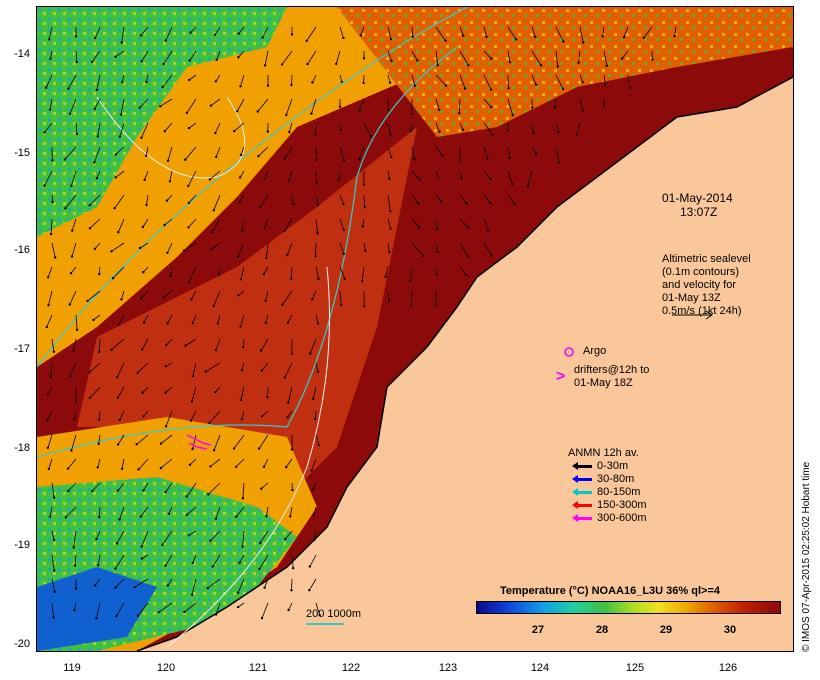  Describe the element at coordinates (697, 198) in the screenshot. I see `date-label: 01-May-2014` at that location.